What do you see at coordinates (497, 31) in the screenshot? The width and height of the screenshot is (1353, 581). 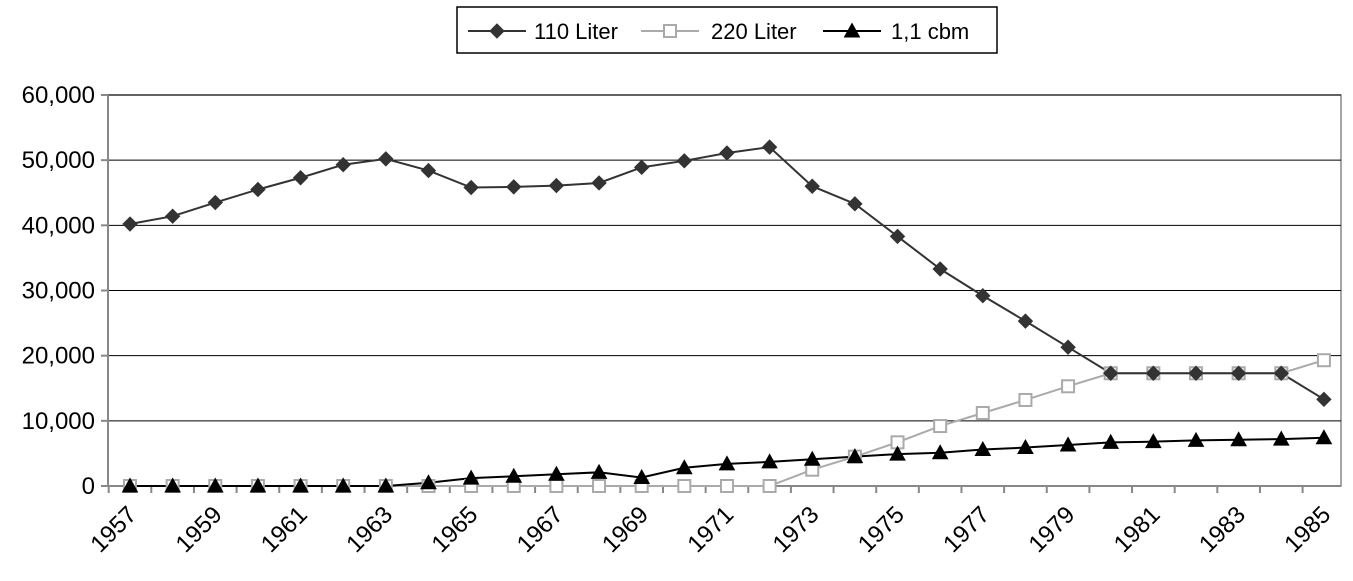 I see `legend-marker-110-liter` at bounding box center [497, 31].